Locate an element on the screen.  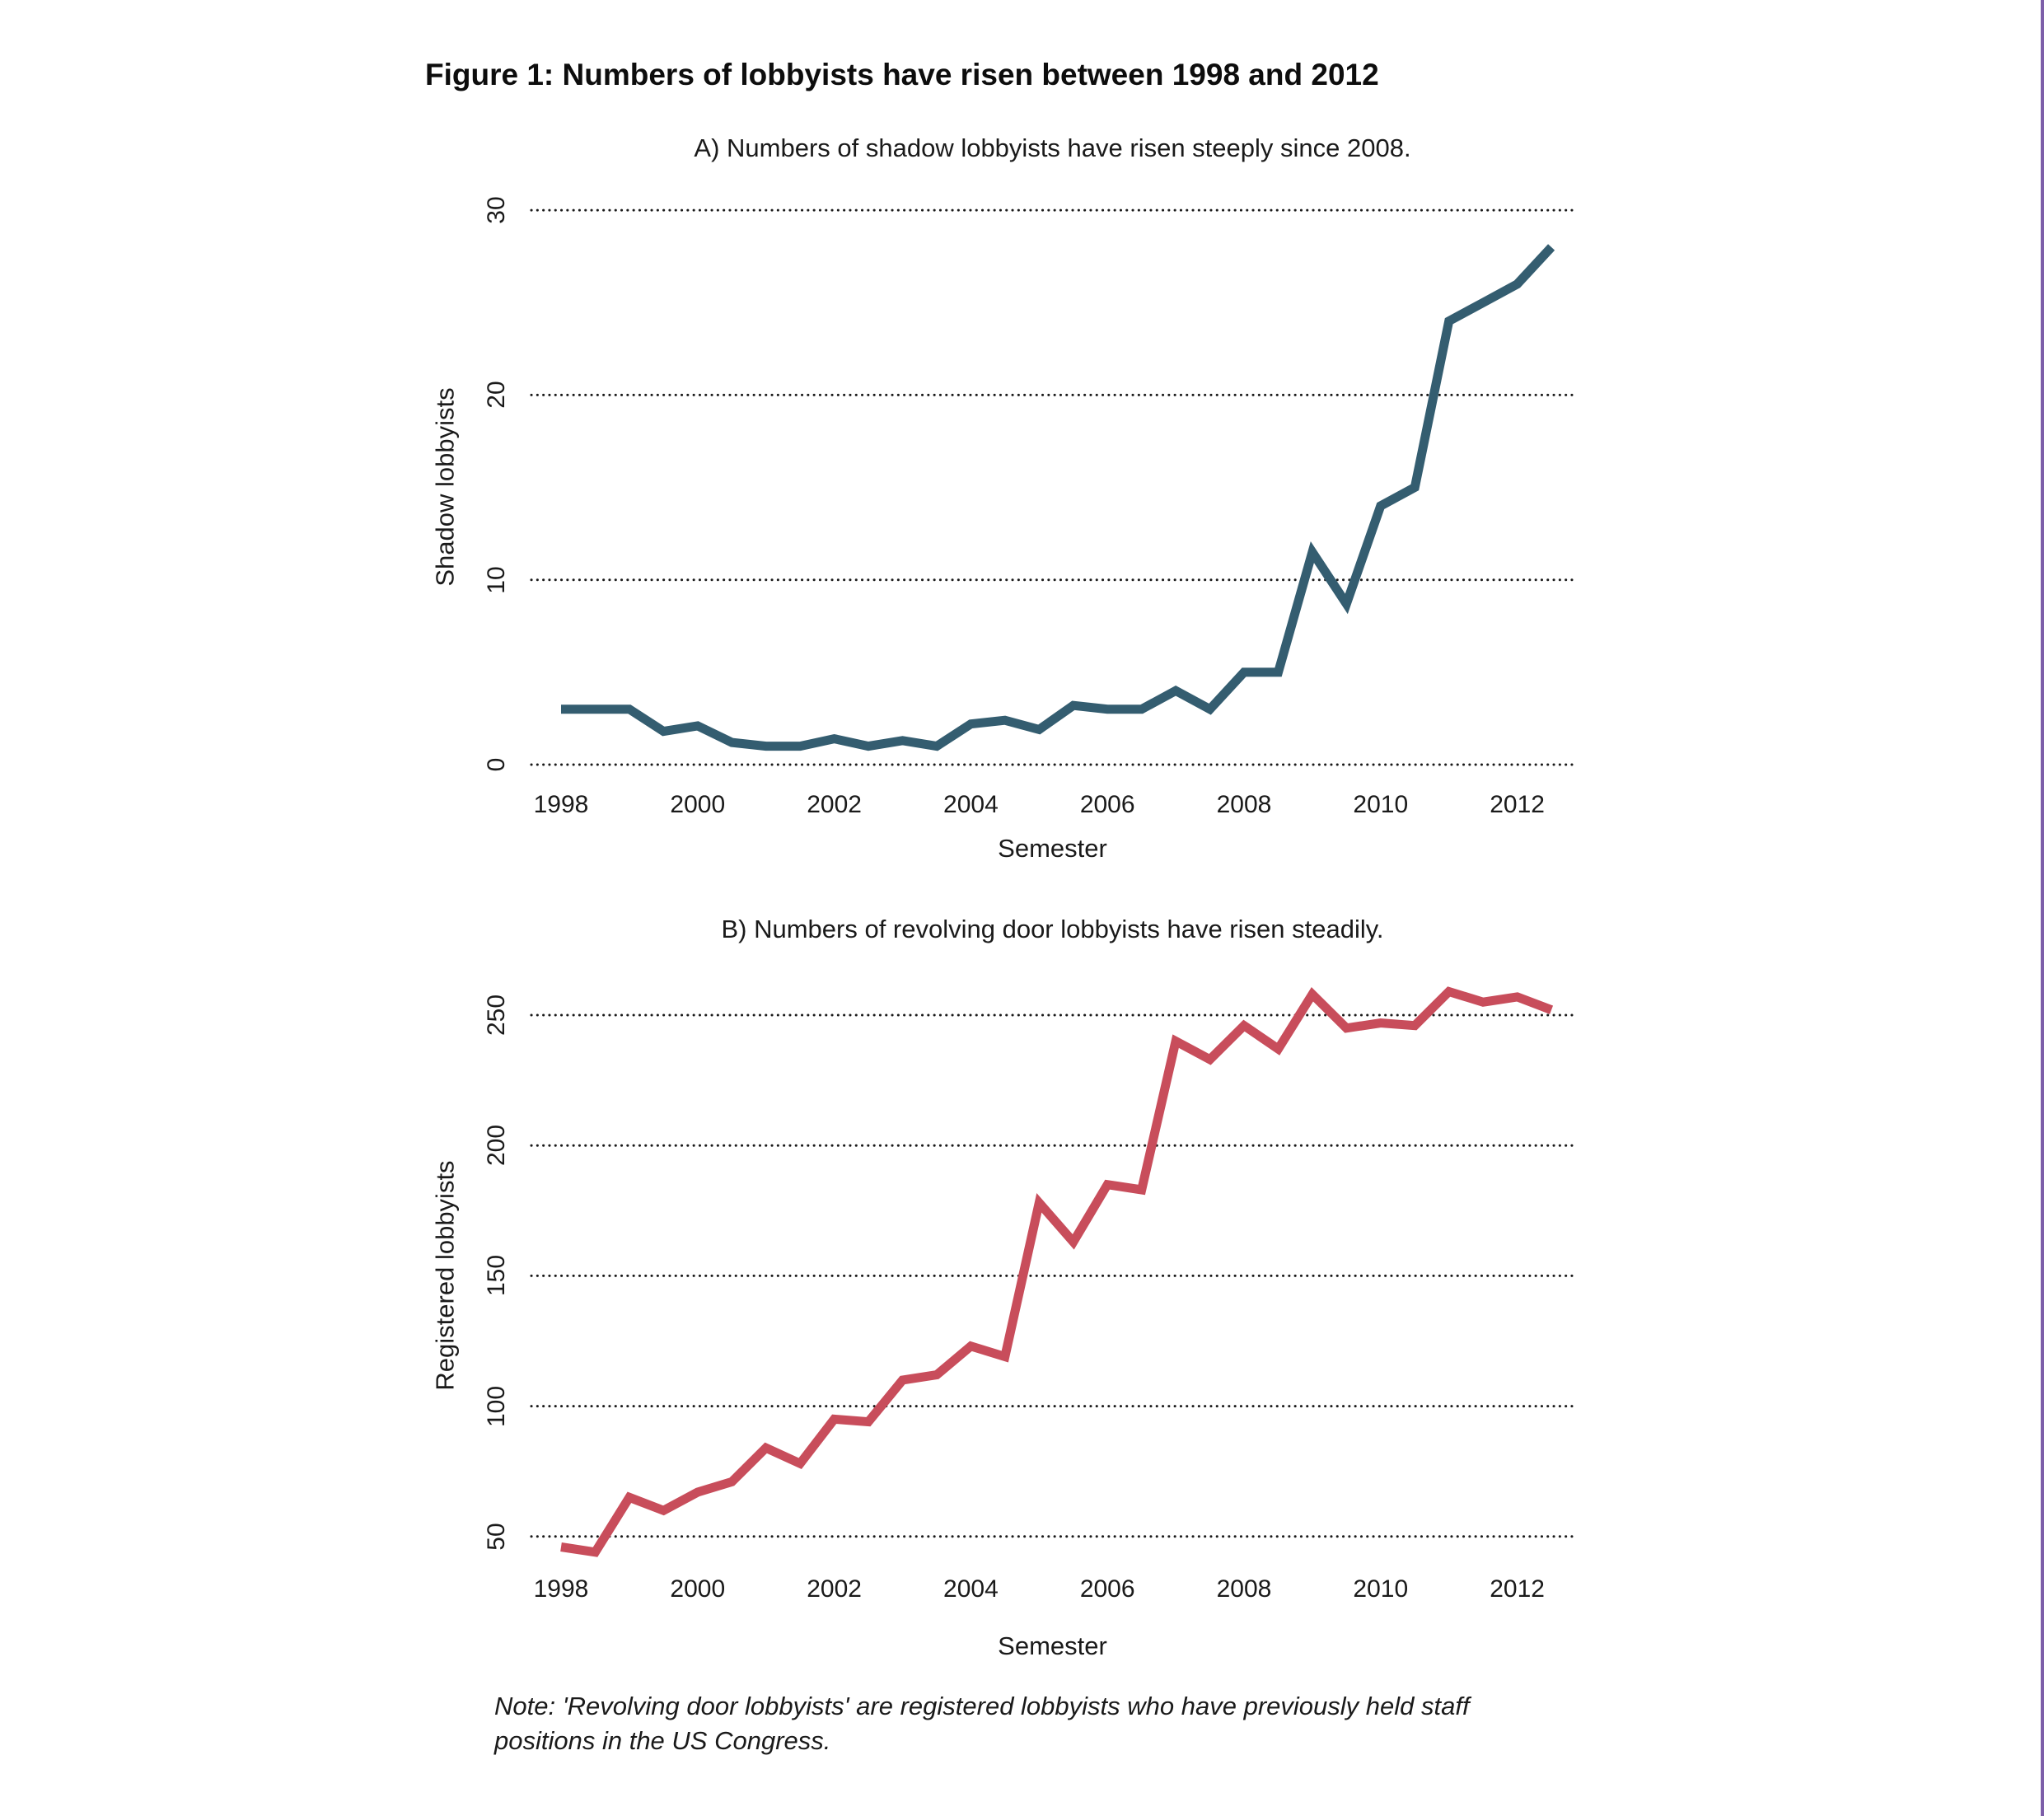
panel-b-ytick-label-150: 150 is located at coordinates (496, 1276).